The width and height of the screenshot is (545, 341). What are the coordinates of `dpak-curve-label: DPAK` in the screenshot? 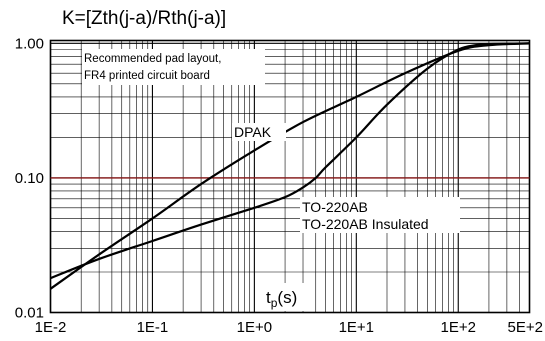 It's located at (253, 132).